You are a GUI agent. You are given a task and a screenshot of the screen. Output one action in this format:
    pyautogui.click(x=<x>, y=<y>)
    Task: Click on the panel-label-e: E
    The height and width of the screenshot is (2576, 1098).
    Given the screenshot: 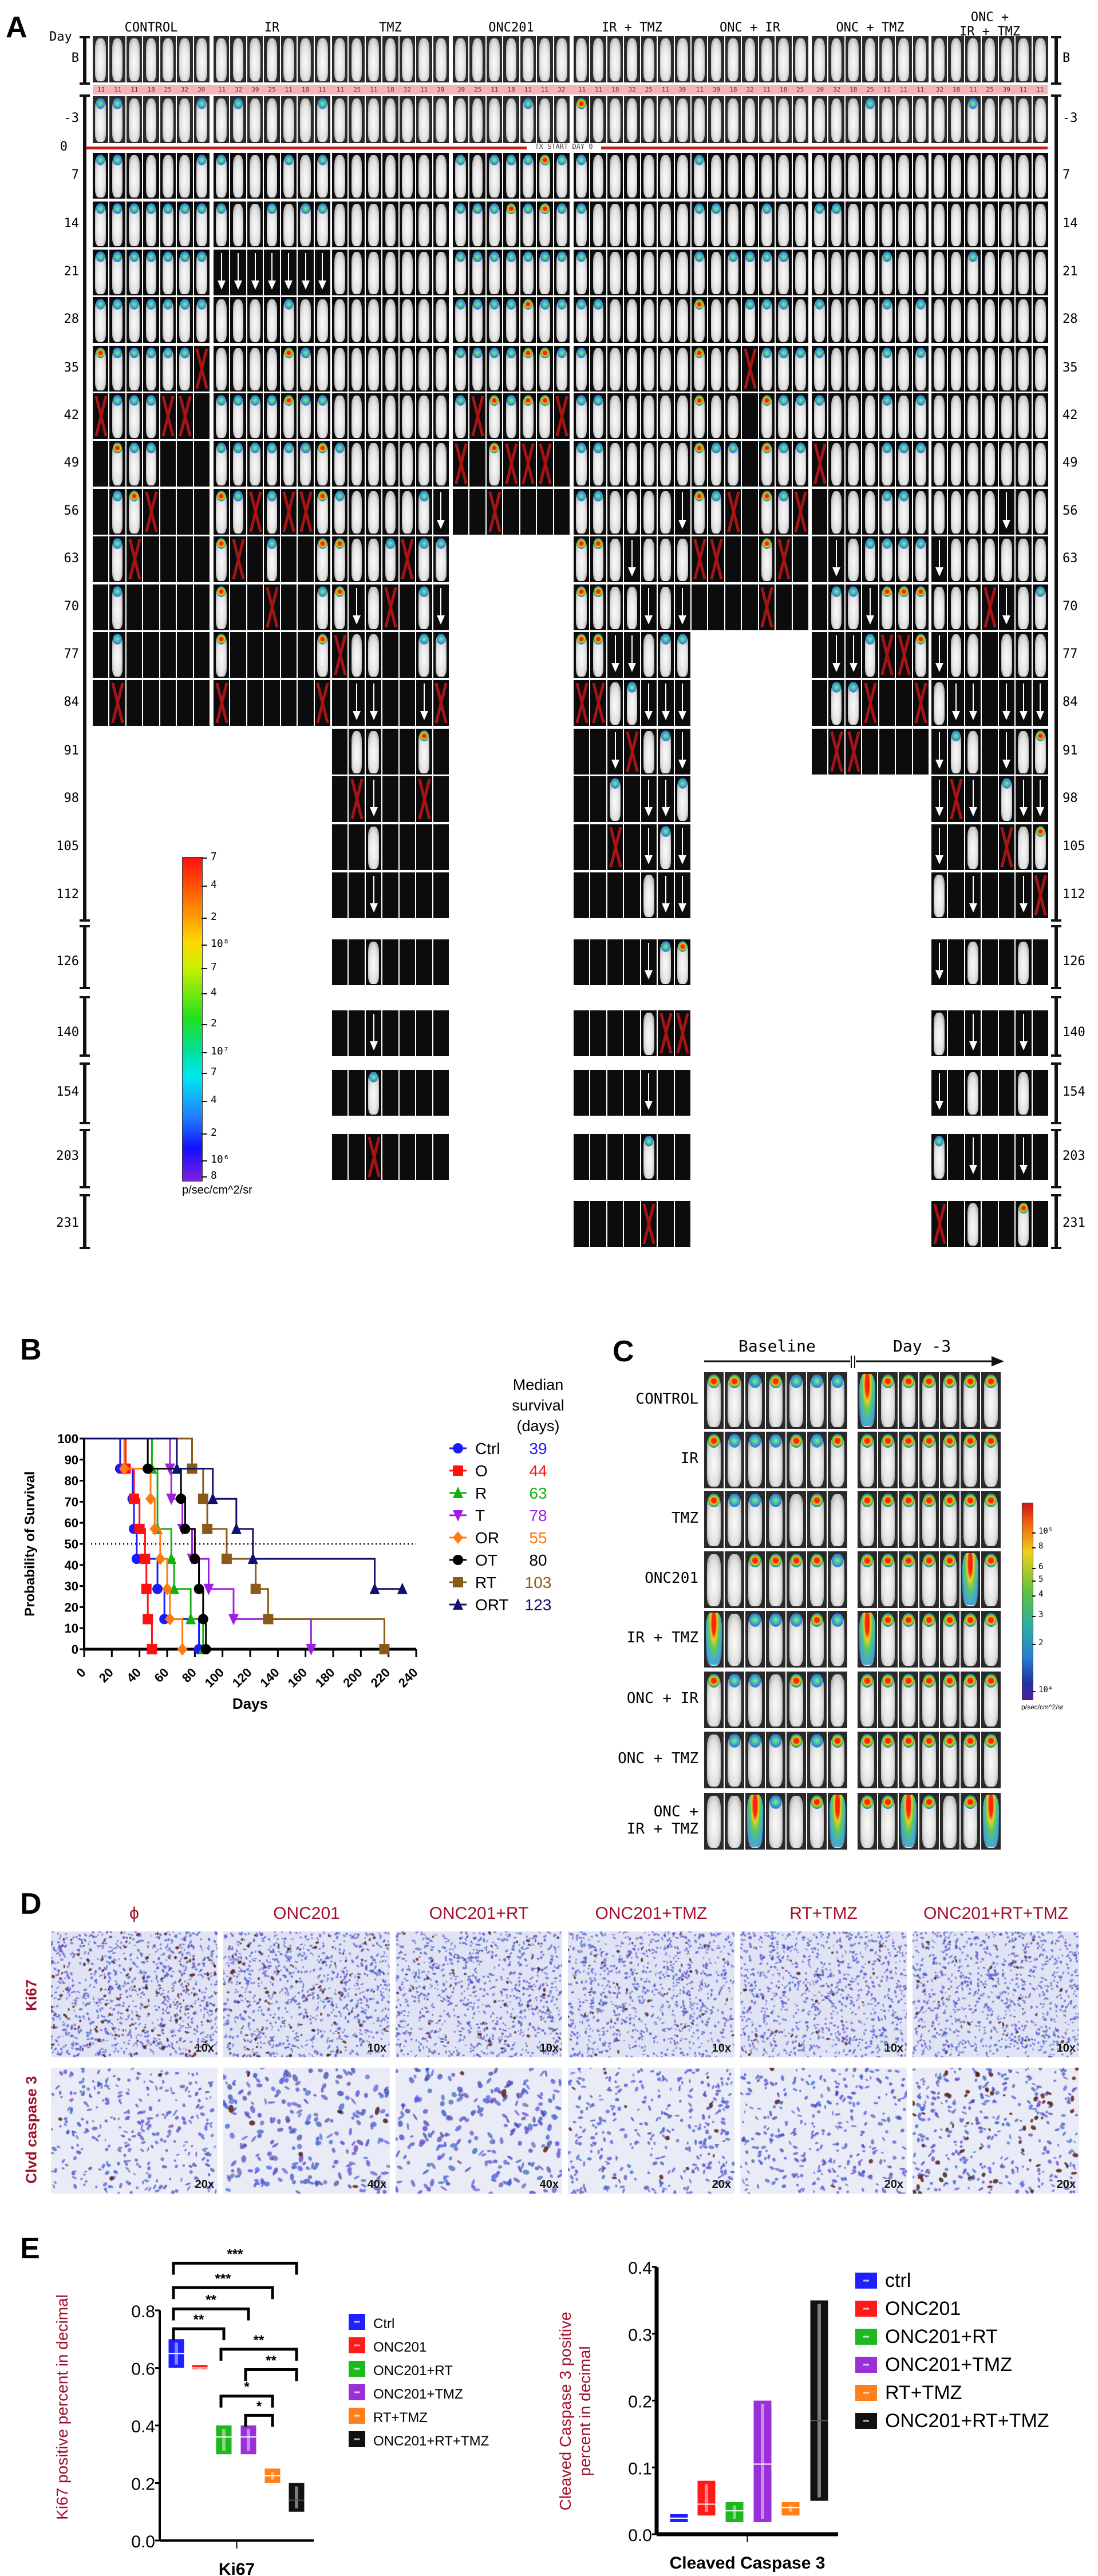 What is the action you would take?
    pyautogui.click(x=30, y=2248)
    